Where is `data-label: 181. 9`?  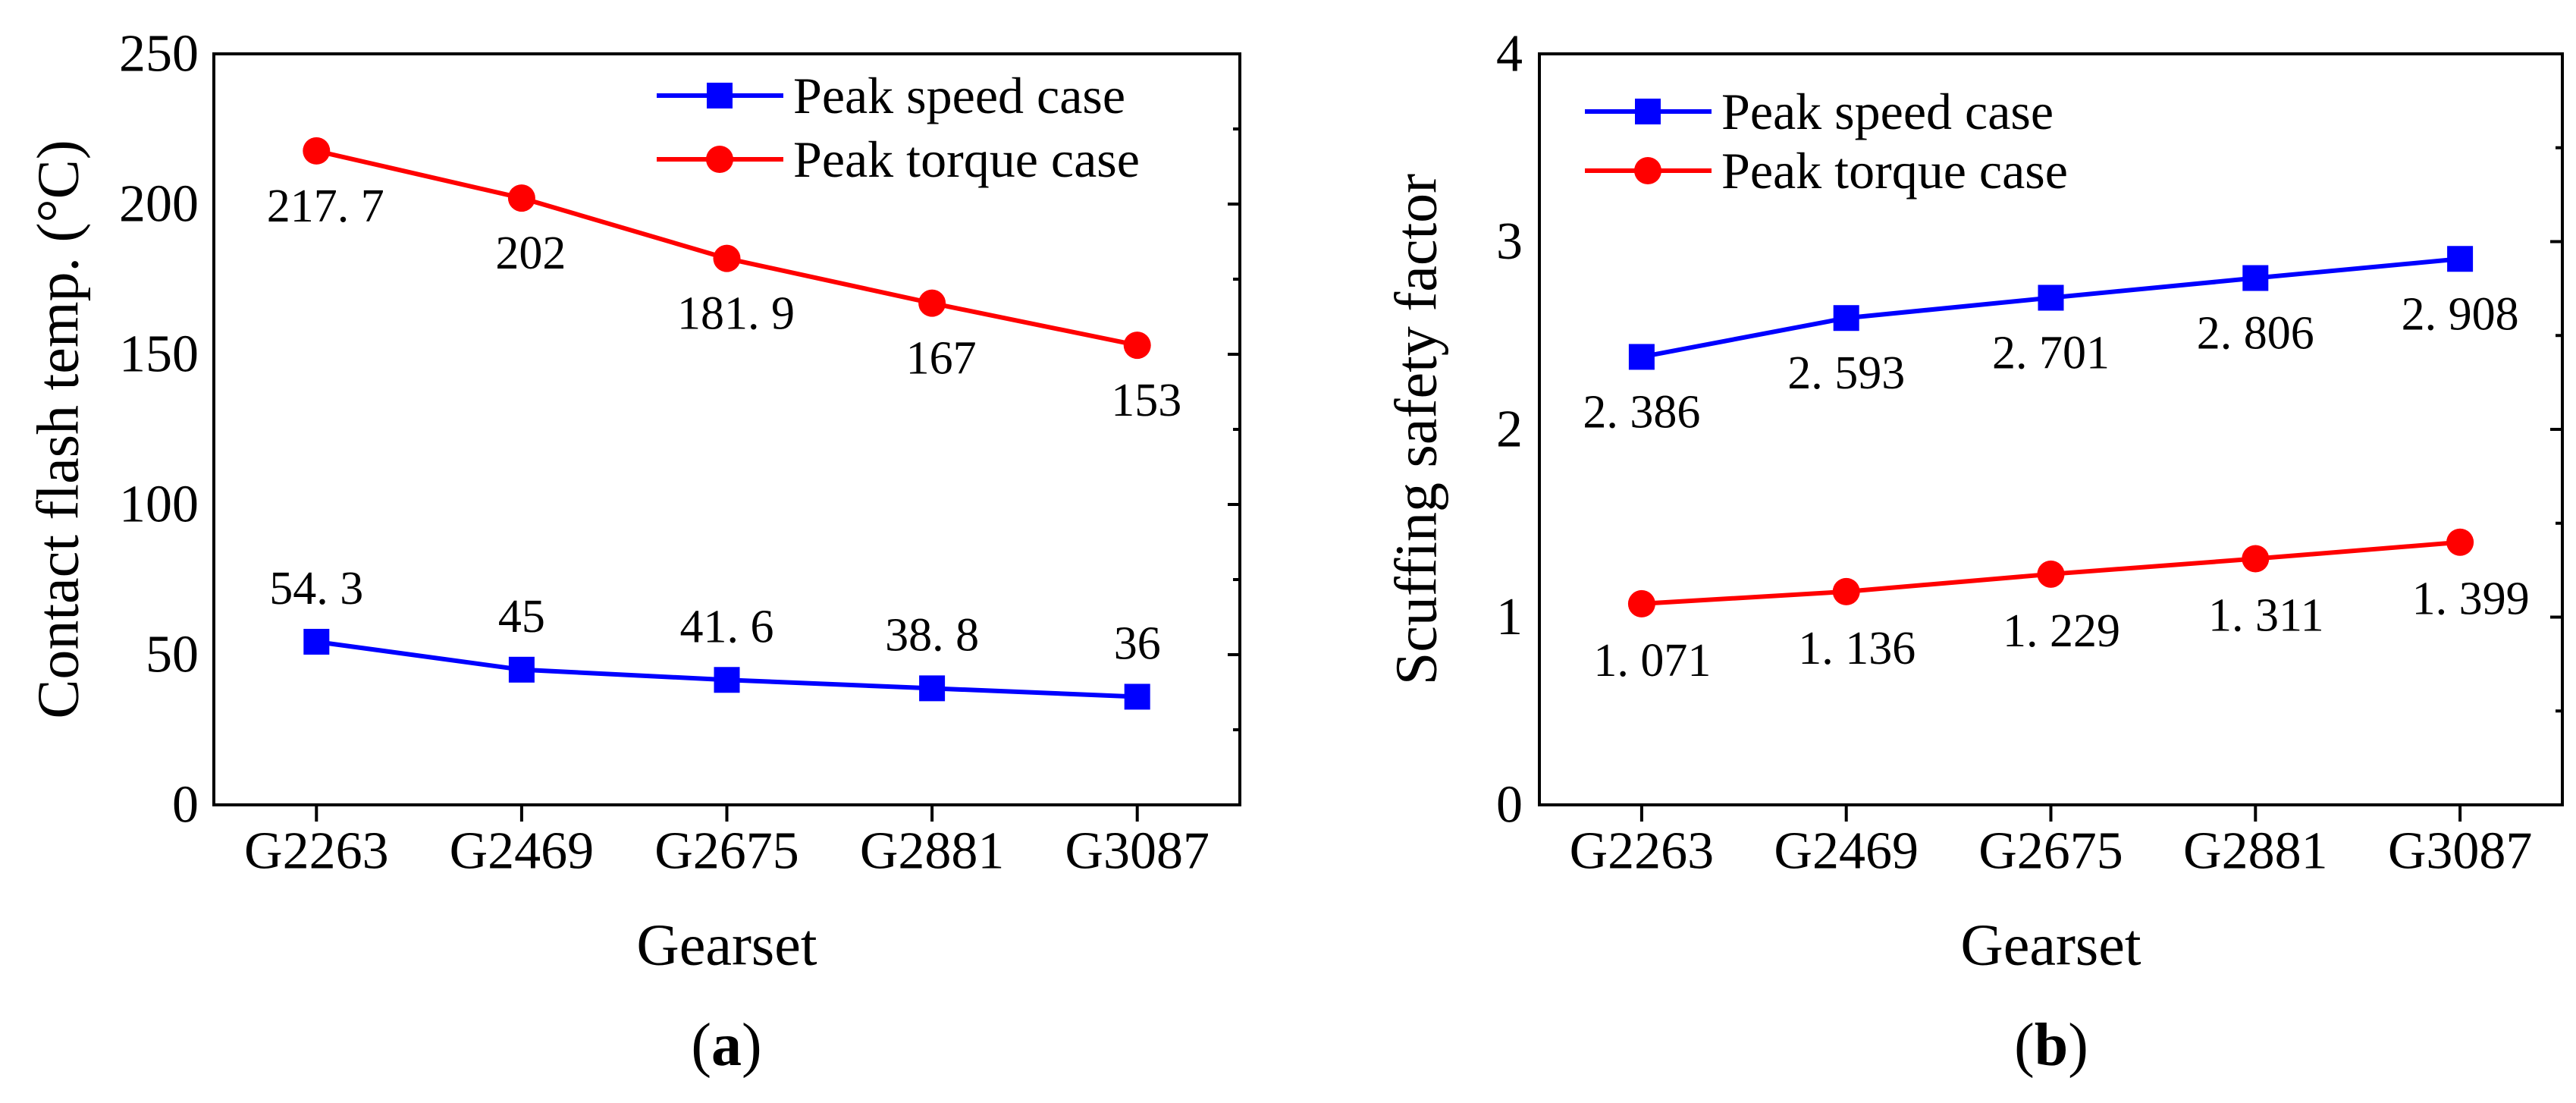
data-label: 181. 9 is located at coordinates (736, 314).